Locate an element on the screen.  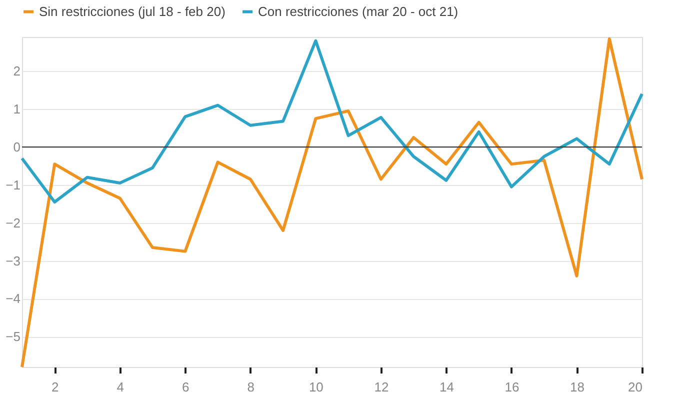
x-tick-label: 12 is located at coordinates (381, 387).